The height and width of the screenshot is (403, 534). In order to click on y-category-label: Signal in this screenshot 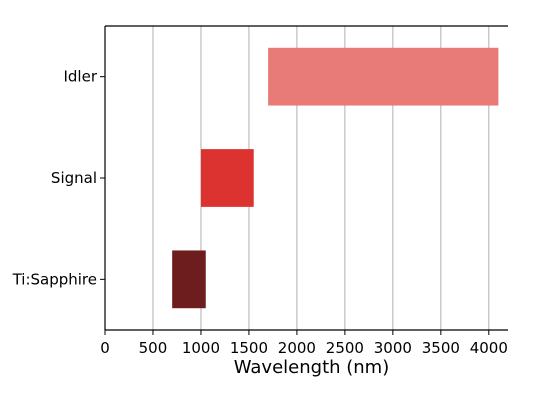, I will do `click(74, 178)`.